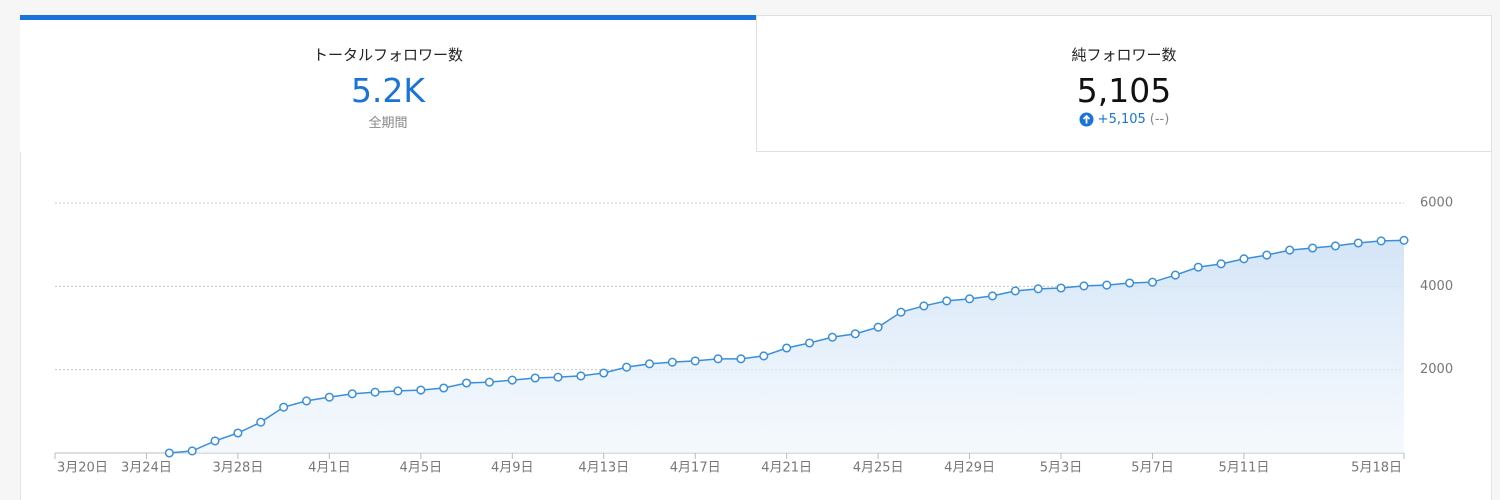 The image size is (1500, 500). What do you see at coordinates (1124, 90) in the screenshot?
I see `card-value: 5,105` at bounding box center [1124, 90].